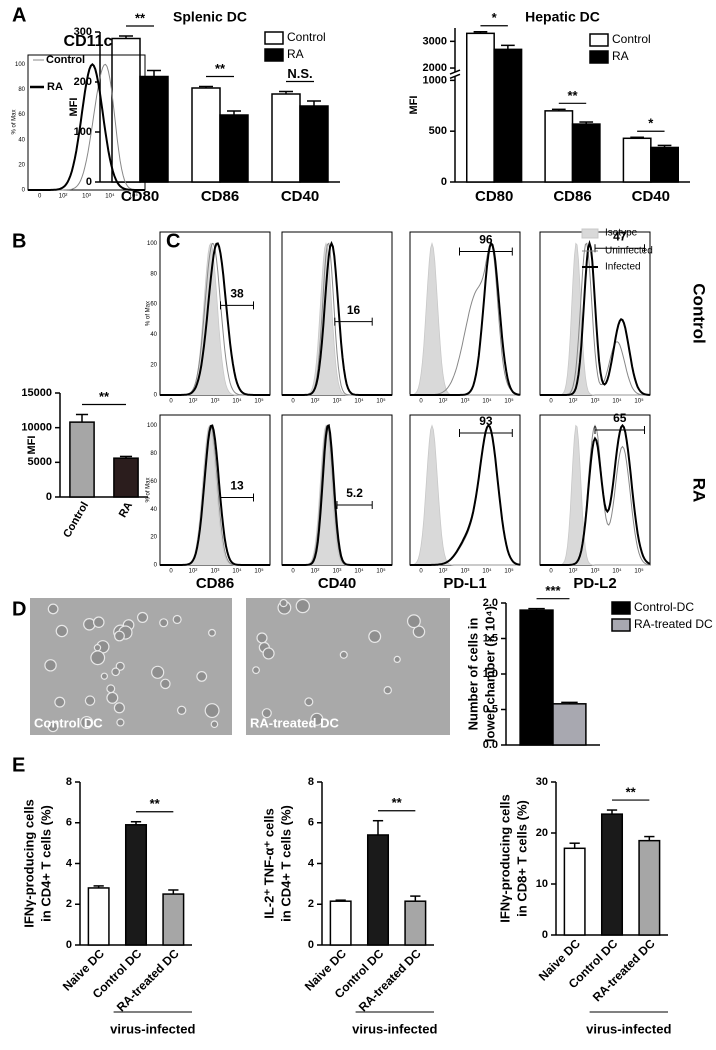 The height and width of the screenshot is (1050, 716). Describe the element at coordinates (623, 267) in the screenshot. I see `legend-label: Infected` at that location.